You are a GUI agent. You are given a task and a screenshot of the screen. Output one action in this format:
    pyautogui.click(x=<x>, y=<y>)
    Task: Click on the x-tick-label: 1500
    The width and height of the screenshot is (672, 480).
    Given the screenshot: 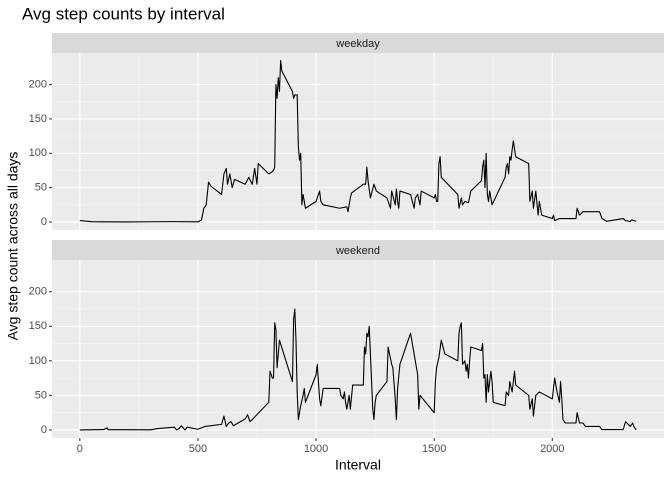 What is the action you would take?
    pyautogui.click(x=434, y=449)
    